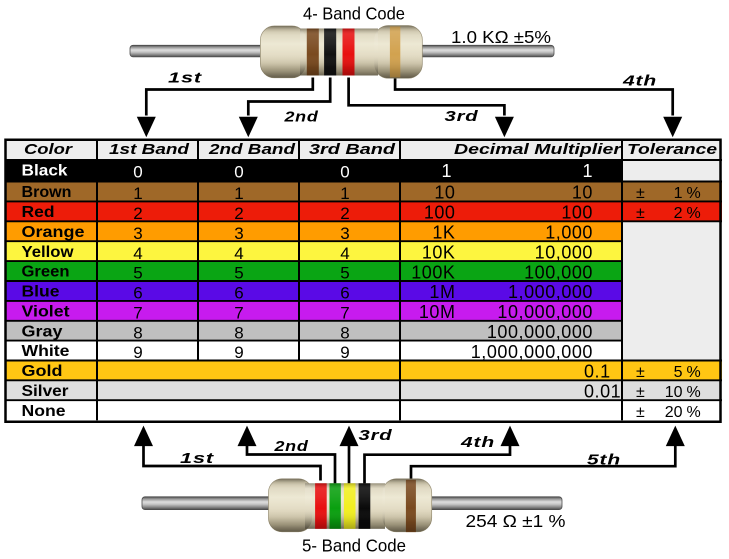 The width and height of the screenshot is (729, 559). What do you see at coordinates (354, 14) in the screenshot?
I see `svg-text: 4- Band Code` at bounding box center [354, 14].